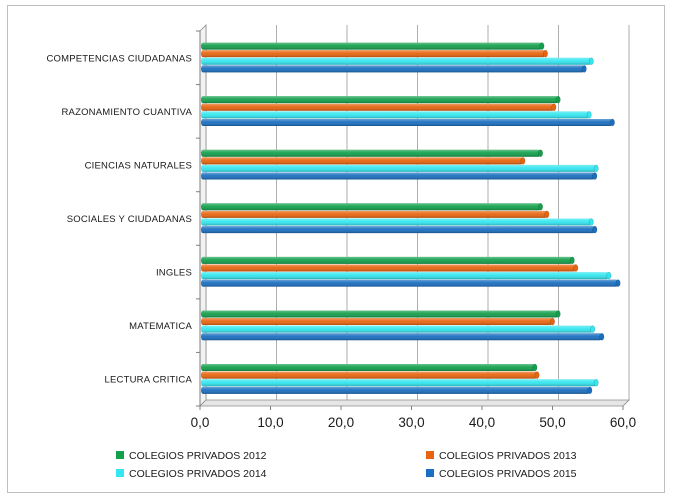  What do you see at coordinates (198, 474) in the screenshot?
I see `legend-label: COLEGIOS PRIVADOS 2014` at bounding box center [198, 474].